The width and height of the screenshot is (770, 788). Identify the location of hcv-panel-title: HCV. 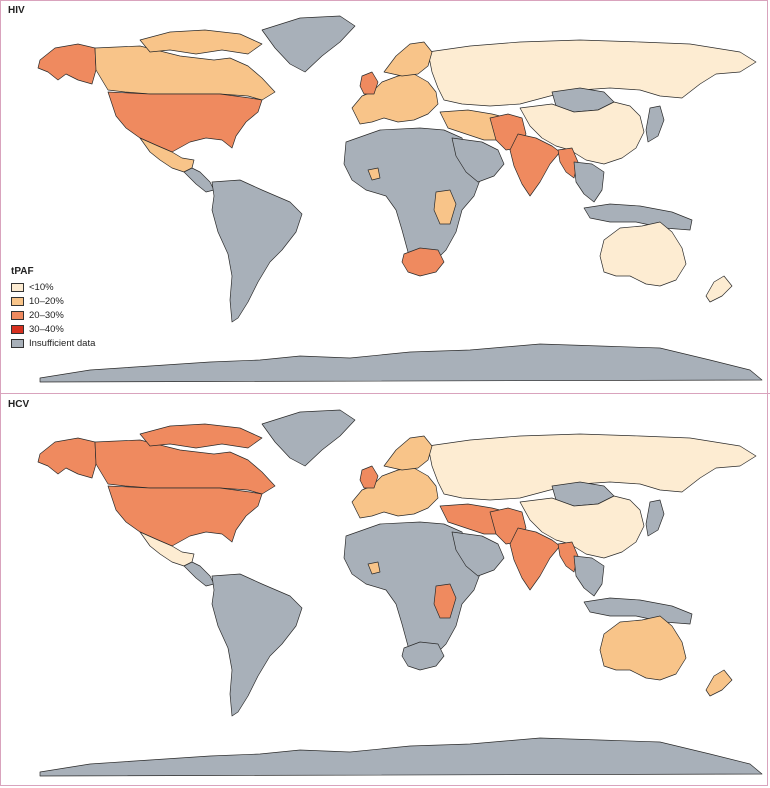
(19, 404).